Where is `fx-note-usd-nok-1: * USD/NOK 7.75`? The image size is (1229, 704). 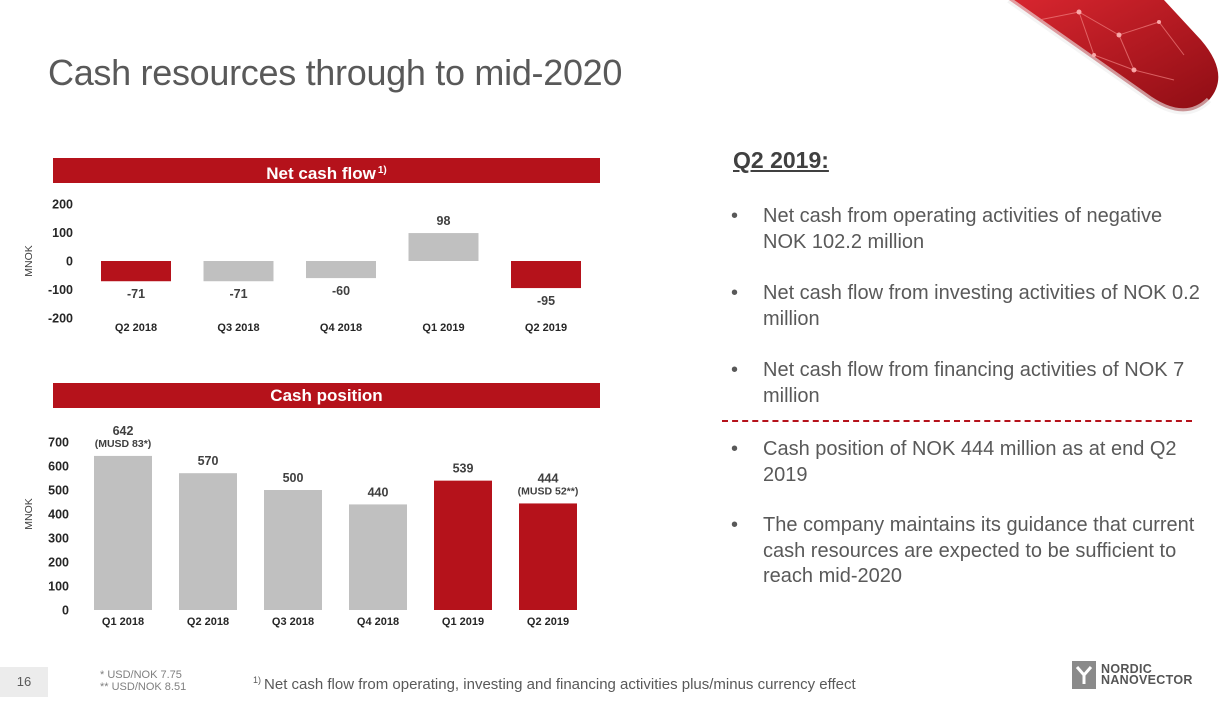 fx-note-usd-nok-1: * USD/NOK 7.75 is located at coordinates (141, 675).